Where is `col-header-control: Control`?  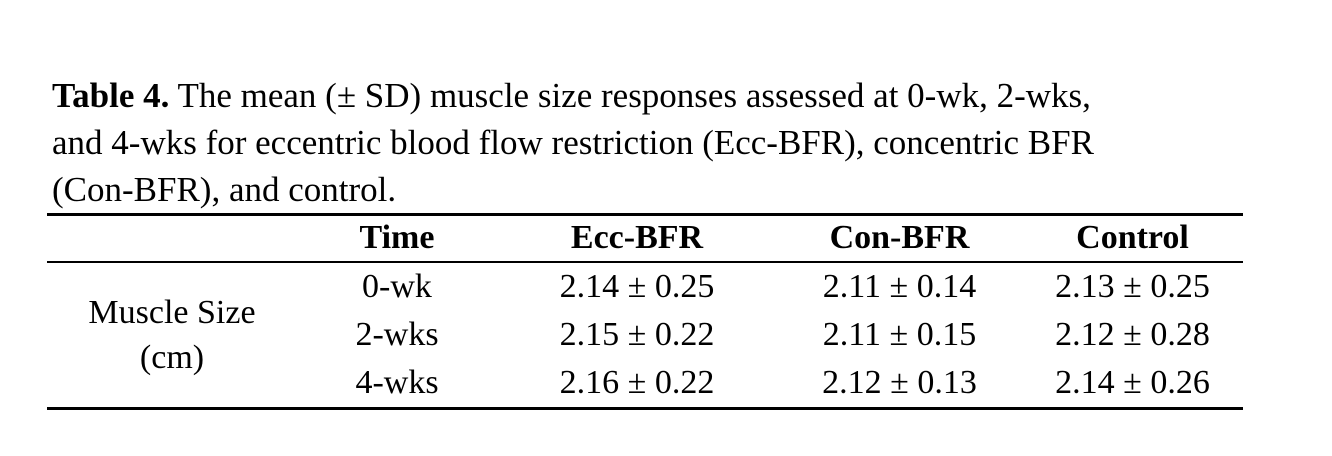 col-header-control: Control is located at coordinates (1132, 238).